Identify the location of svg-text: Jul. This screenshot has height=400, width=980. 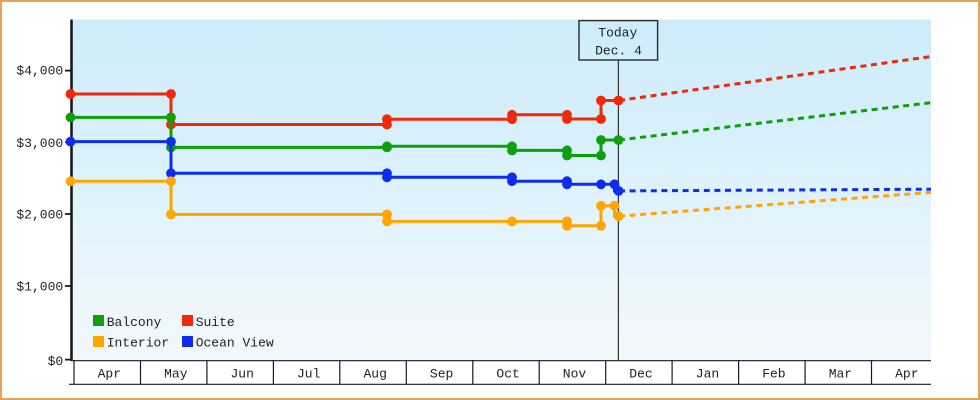
(309, 373).